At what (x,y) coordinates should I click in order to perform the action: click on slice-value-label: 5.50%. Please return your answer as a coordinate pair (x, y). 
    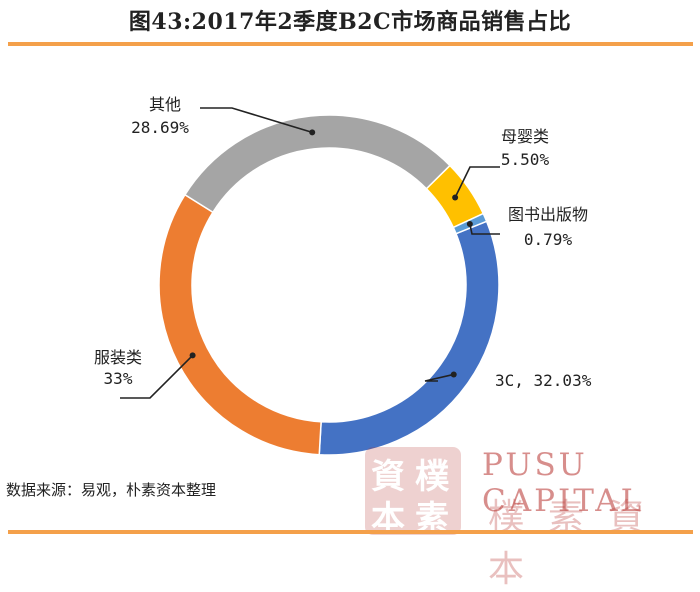
    Looking at the image, I should click on (525, 159).